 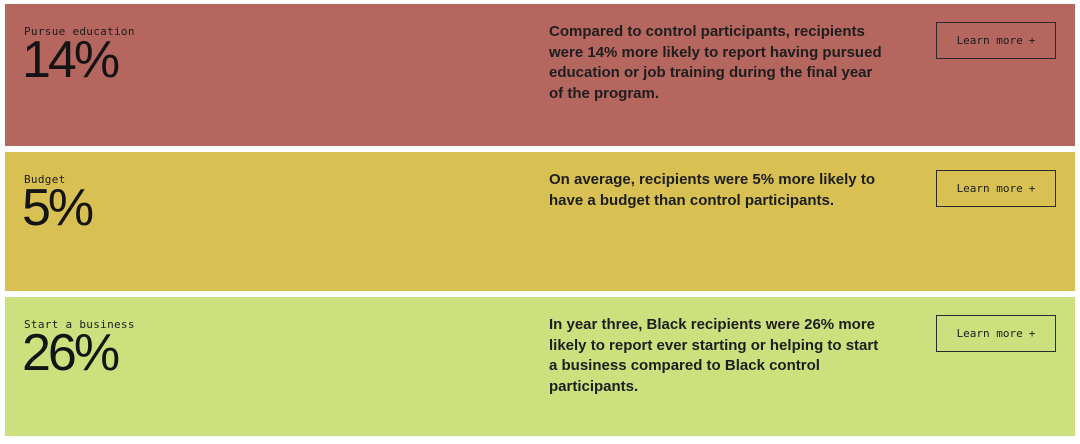 What do you see at coordinates (79, 31) in the screenshot?
I see `stat-label: Pursue education` at bounding box center [79, 31].